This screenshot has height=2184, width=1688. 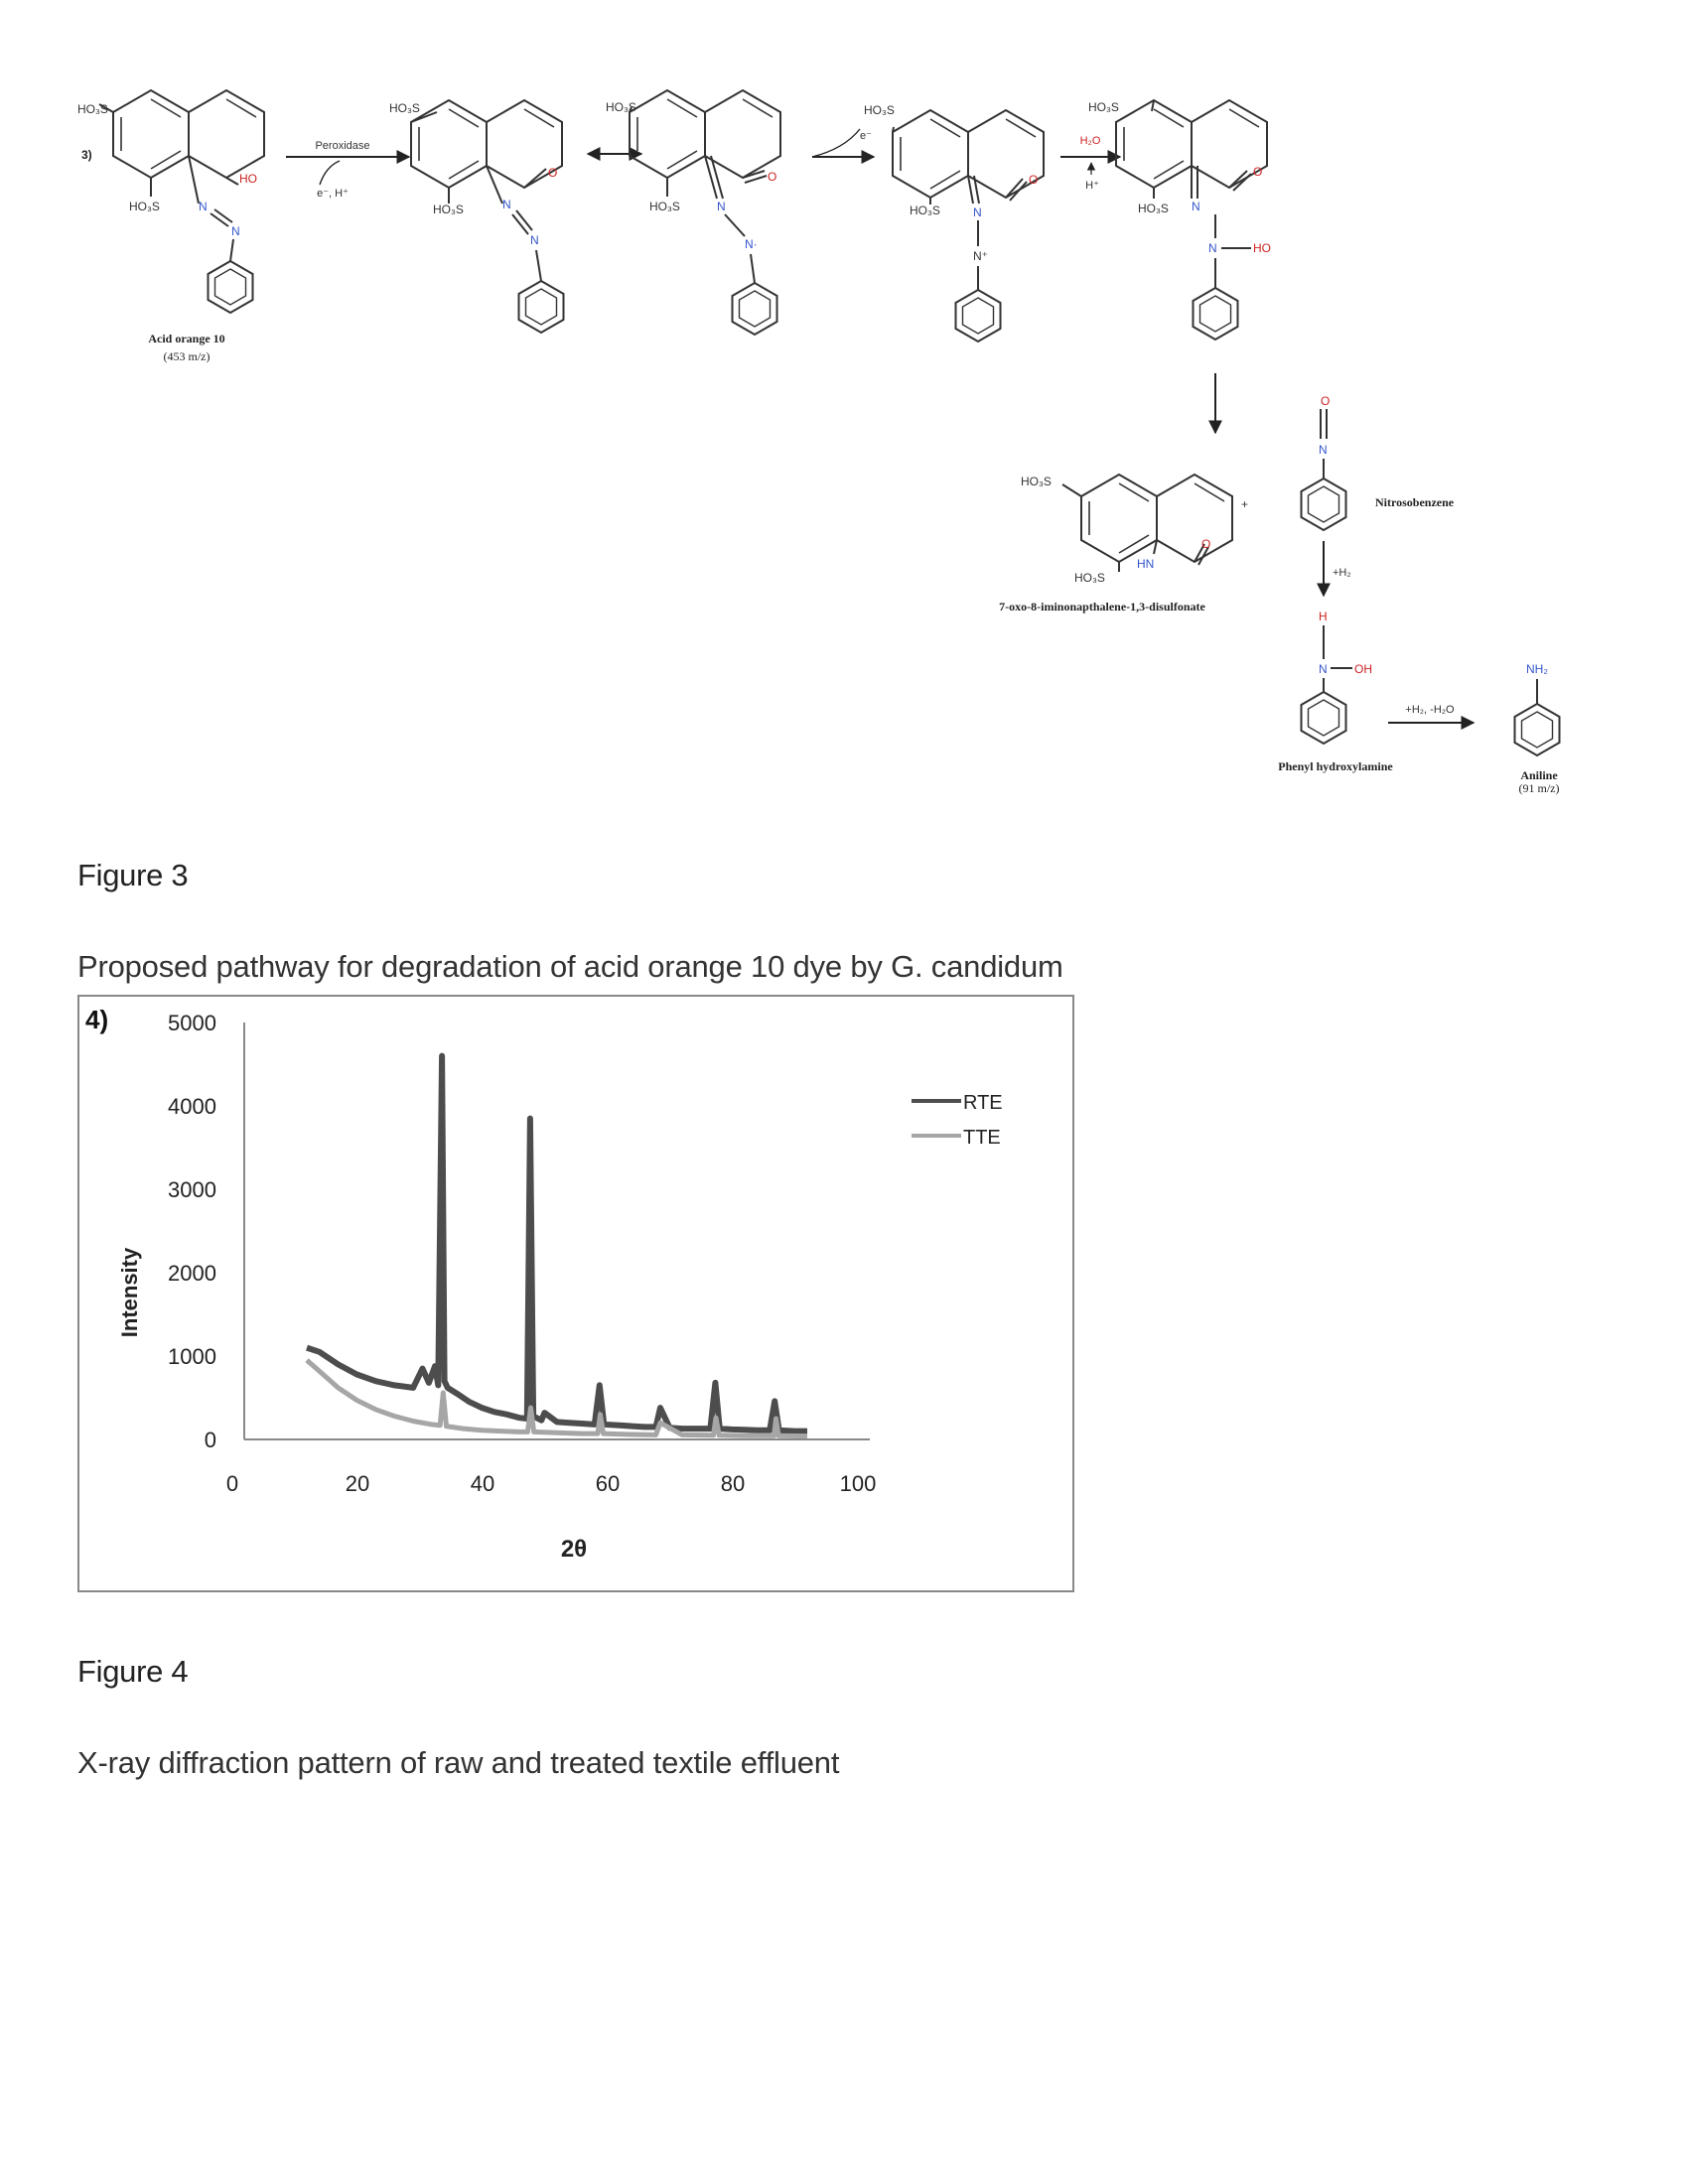 What do you see at coordinates (1415, 502) in the screenshot?
I see `nitrosobenzene-name: Nitrosobenzene` at bounding box center [1415, 502].